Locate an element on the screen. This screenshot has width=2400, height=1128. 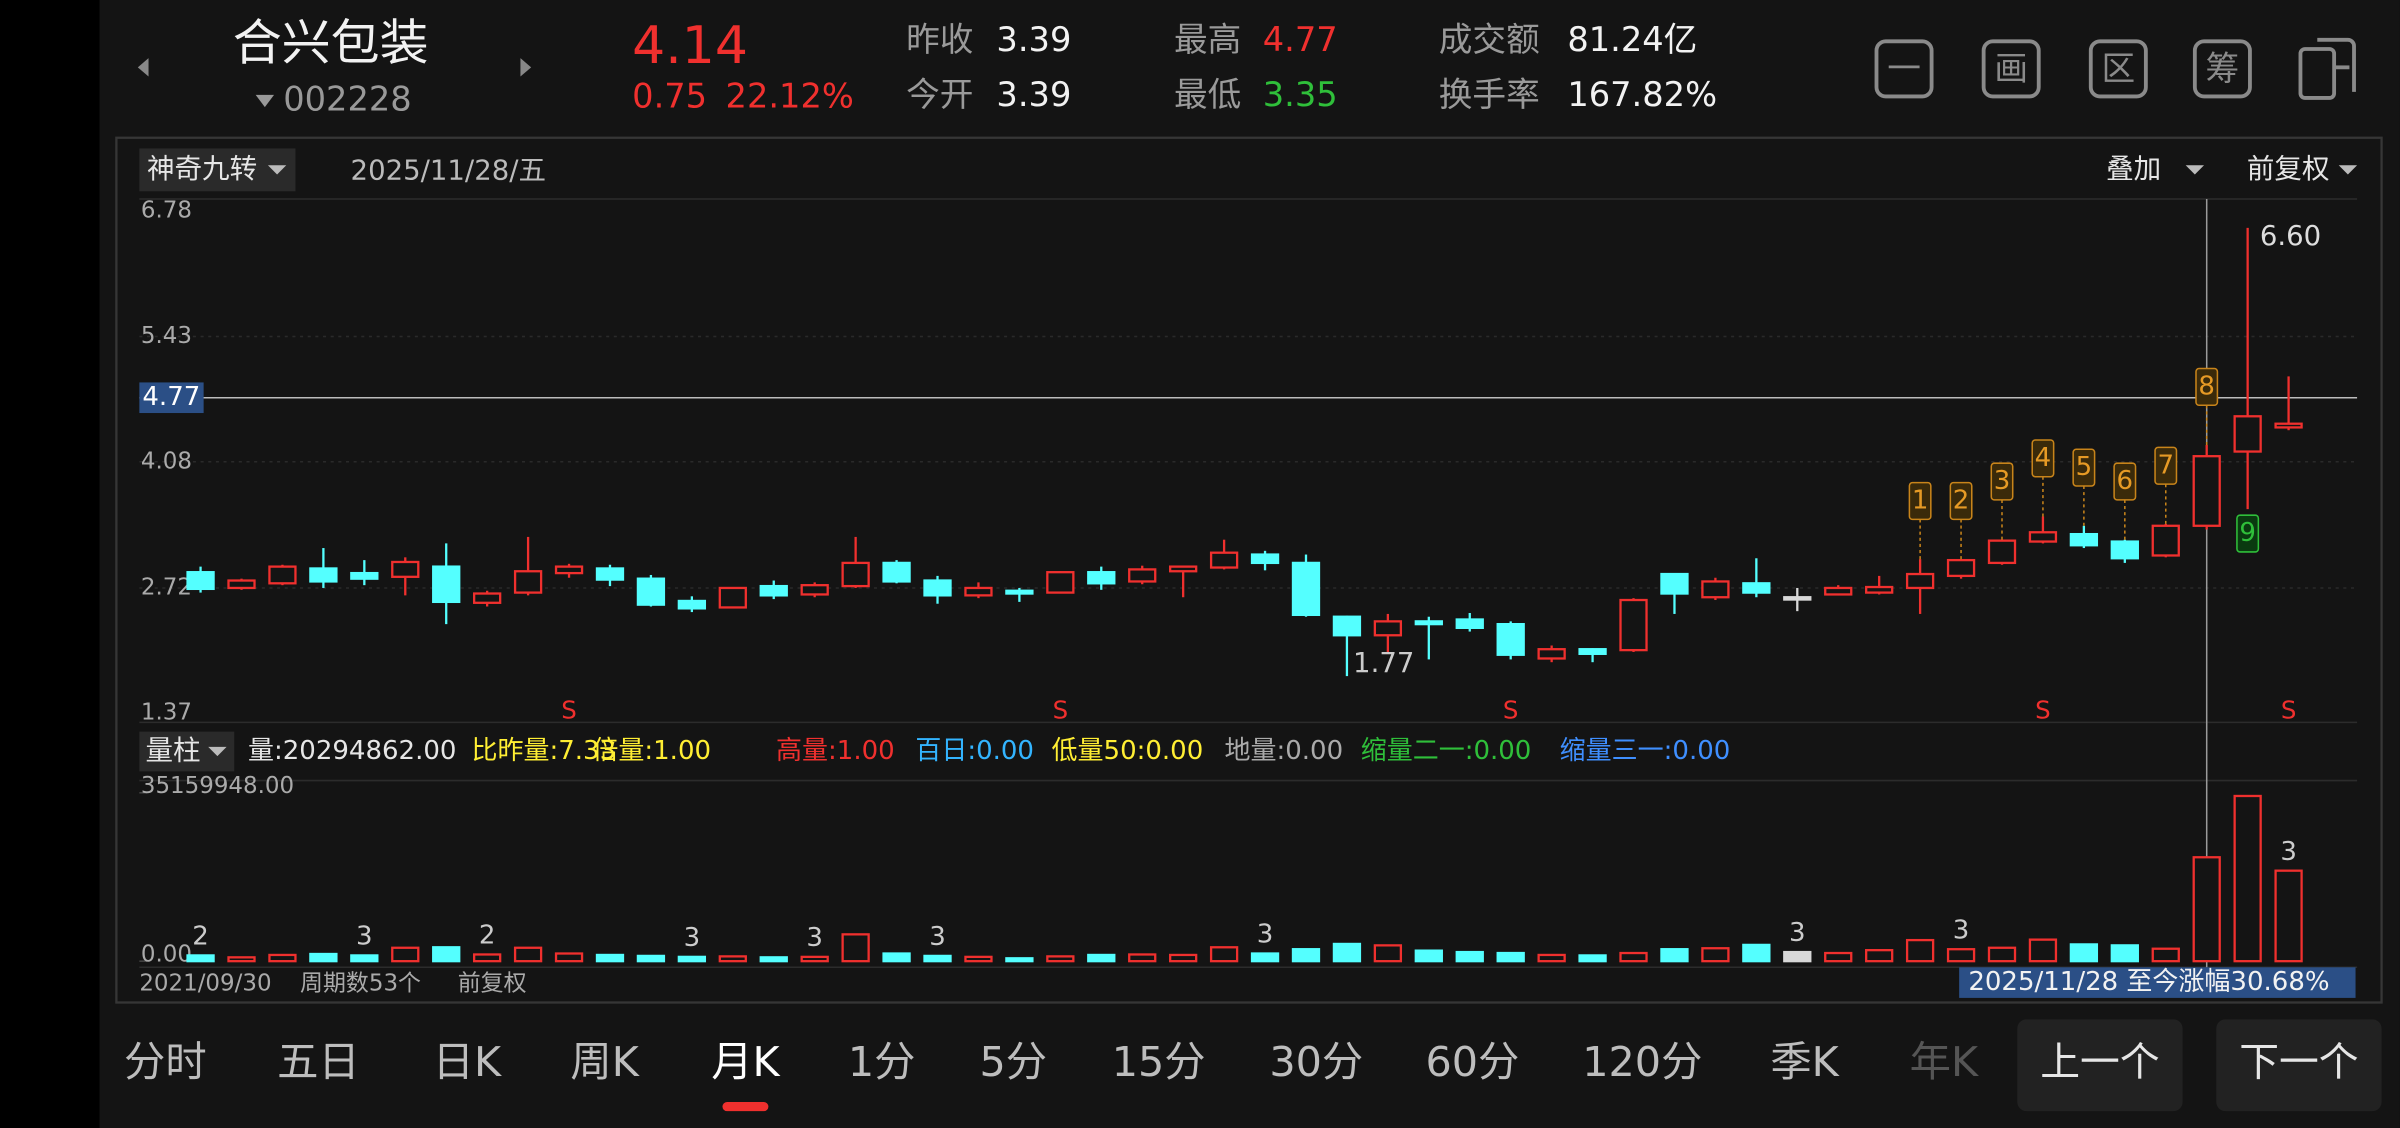
prev-button-label: 上一个 is located at coordinates (2099, 1063).